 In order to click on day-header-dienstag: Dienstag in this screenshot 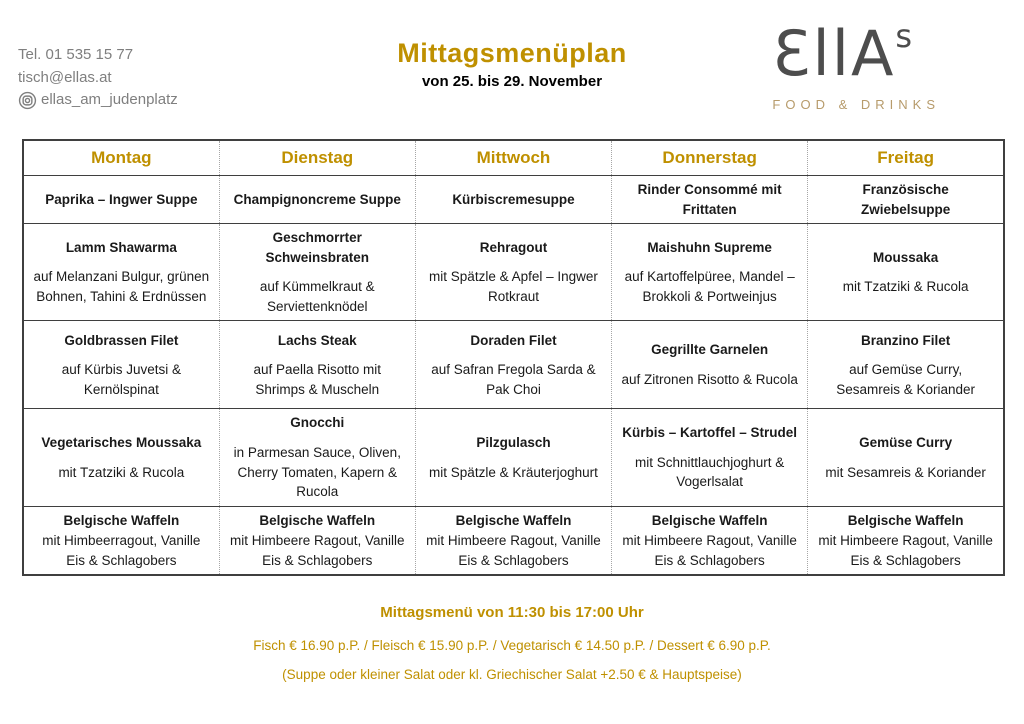, I will do `click(317, 158)`.